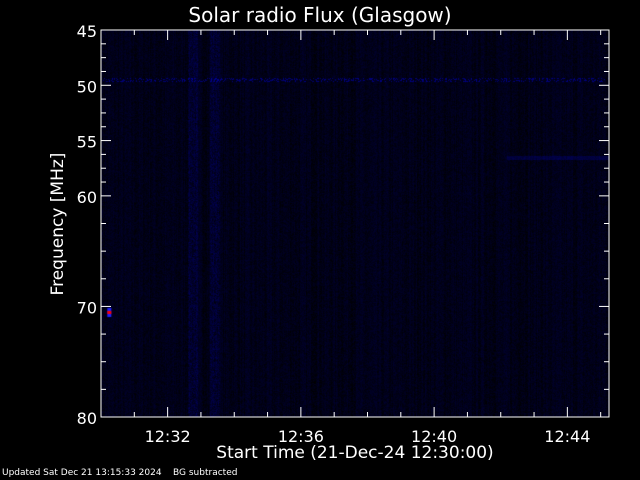 The image size is (640, 480). What do you see at coordinates (434, 436) in the screenshot?
I see `x-tick-label: 12:40` at bounding box center [434, 436].